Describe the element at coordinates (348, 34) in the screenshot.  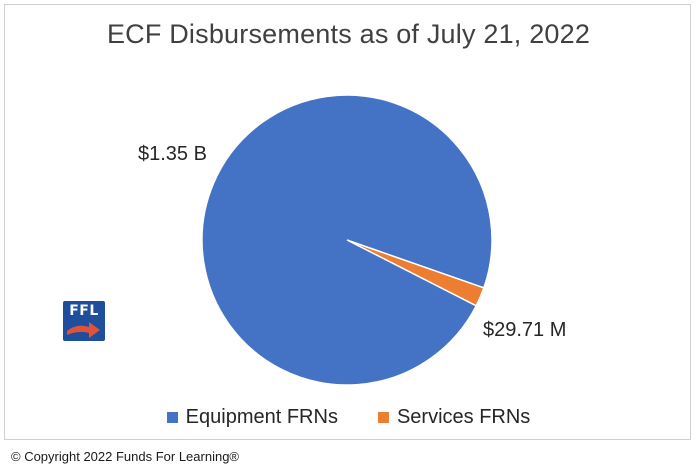
I see `chart-title: ECF Disbursements as of July 21, 2022` at that location.